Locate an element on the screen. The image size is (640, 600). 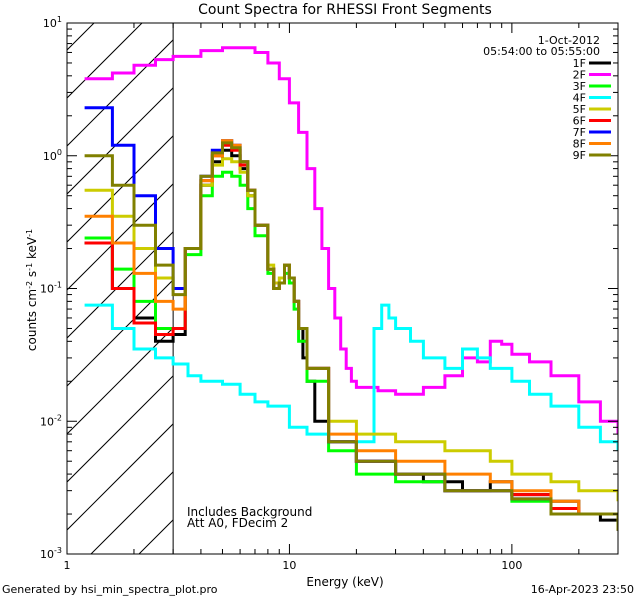
header-time-range: 05:54:00 to 05:55:00 is located at coordinates (541, 51).